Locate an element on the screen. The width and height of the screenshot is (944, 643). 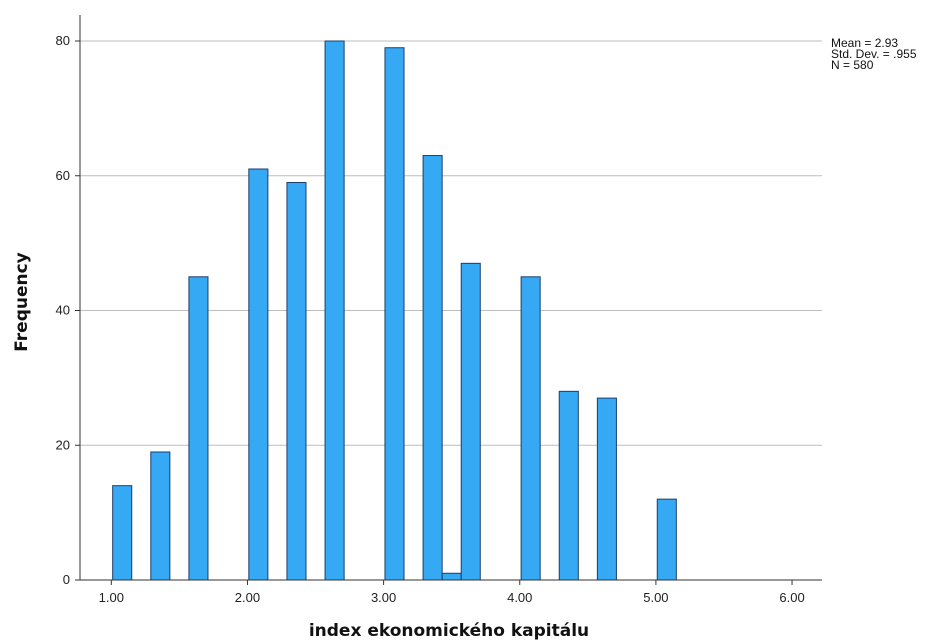
y-tick-label-4: 80 is located at coordinates (63, 40).